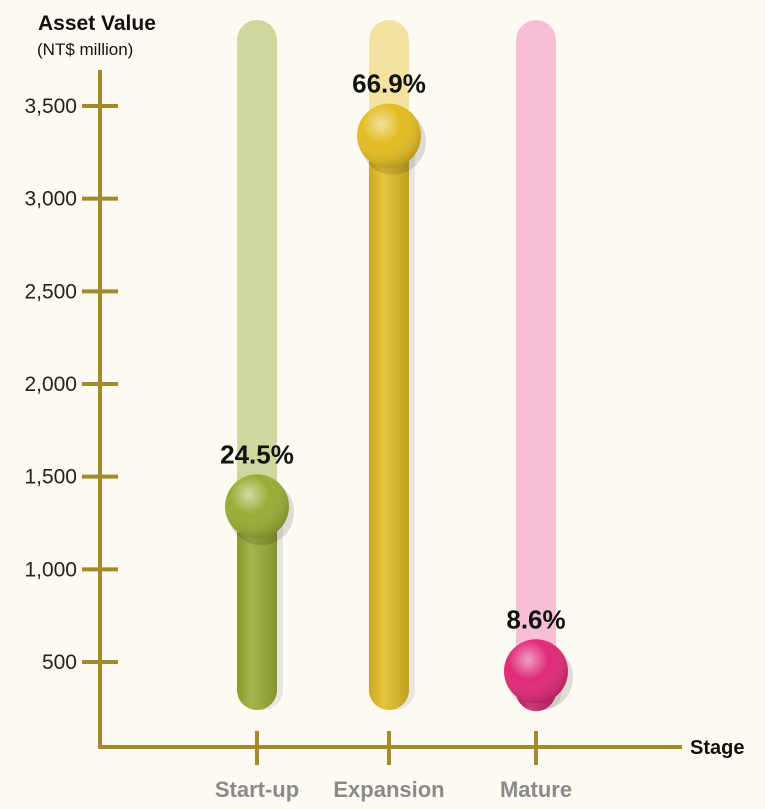  Describe the element at coordinates (85, 49) in the screenshot. I see `y-axis-subtitle: (NT$ million)` at that location.